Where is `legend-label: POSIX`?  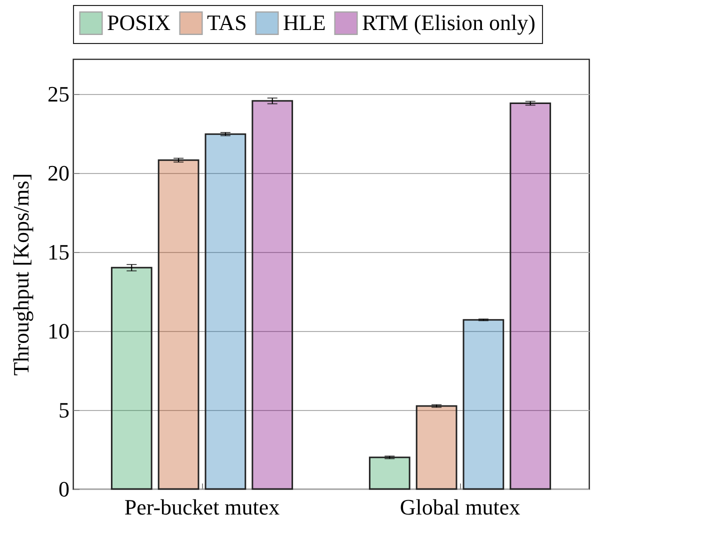
legend-label: POSIX is located at coordinates (139, 23).